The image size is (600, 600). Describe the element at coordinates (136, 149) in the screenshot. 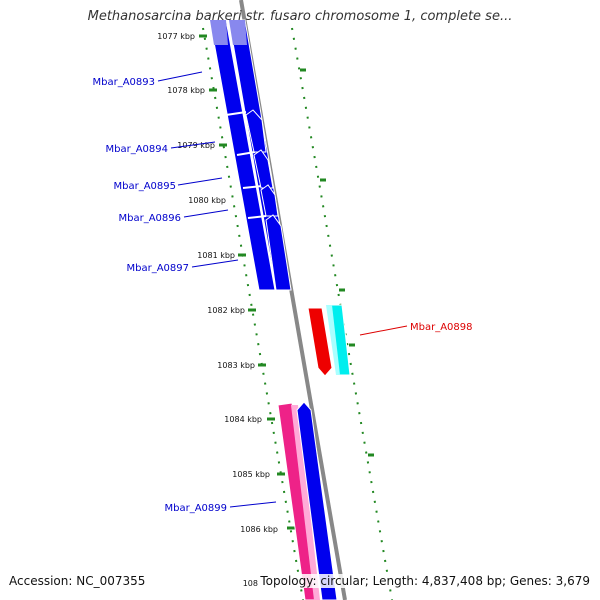

I see `gene-label-mbar-a0894: Mbar_A0894` at that location.